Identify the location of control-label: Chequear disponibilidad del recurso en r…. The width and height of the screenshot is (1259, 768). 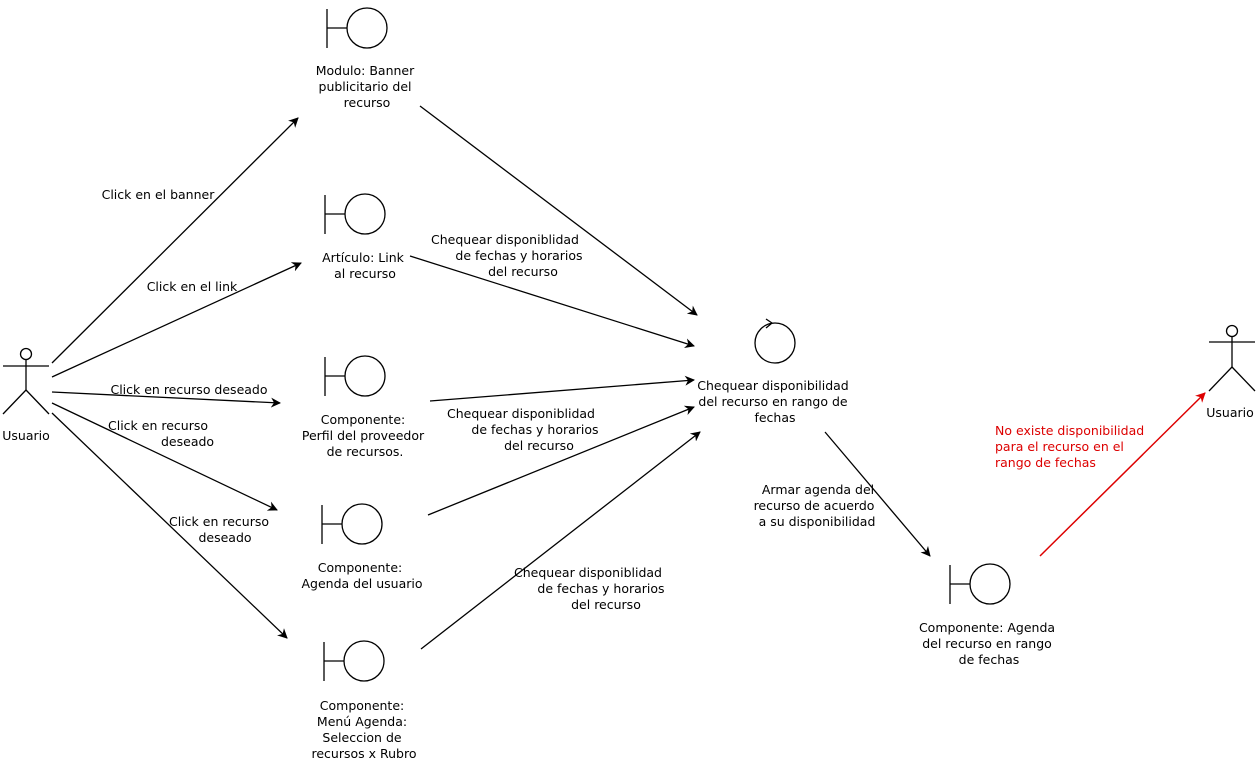
(774, 401).